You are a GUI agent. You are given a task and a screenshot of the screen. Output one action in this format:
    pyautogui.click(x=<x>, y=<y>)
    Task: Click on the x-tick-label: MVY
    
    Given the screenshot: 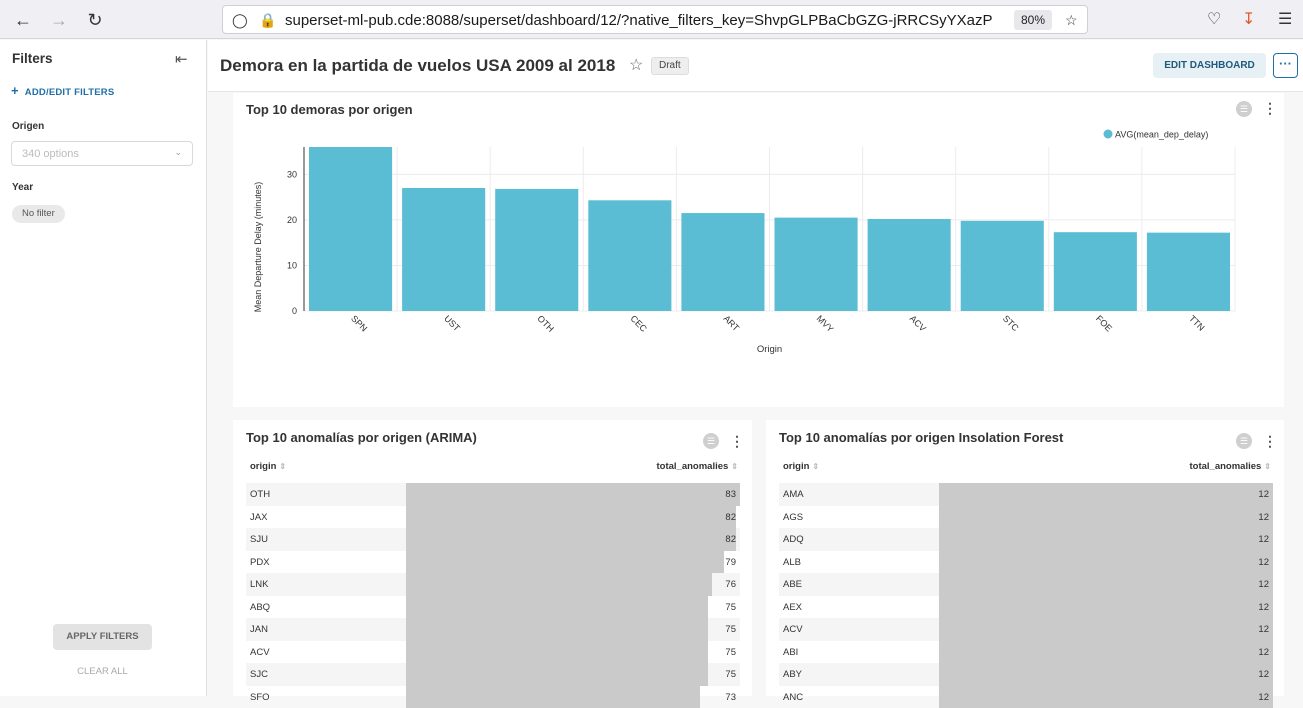 What is the action you would take?
    pyautogui.click(x=825, y=323)
    